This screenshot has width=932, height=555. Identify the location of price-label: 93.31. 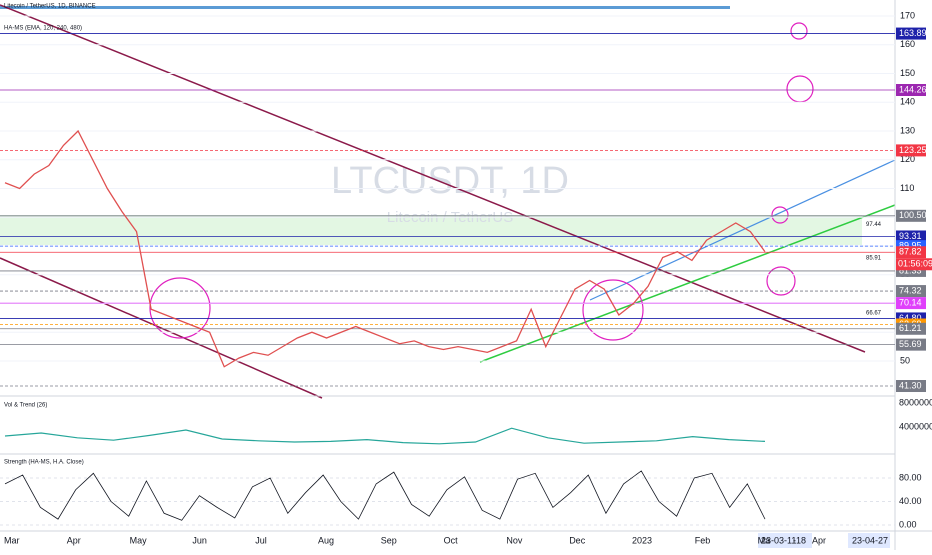
(910, 236).